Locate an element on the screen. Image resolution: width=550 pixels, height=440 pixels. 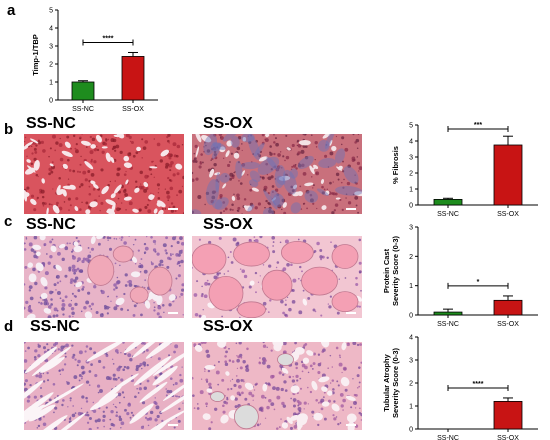
scale-bar is located at coordinates (351, 313).